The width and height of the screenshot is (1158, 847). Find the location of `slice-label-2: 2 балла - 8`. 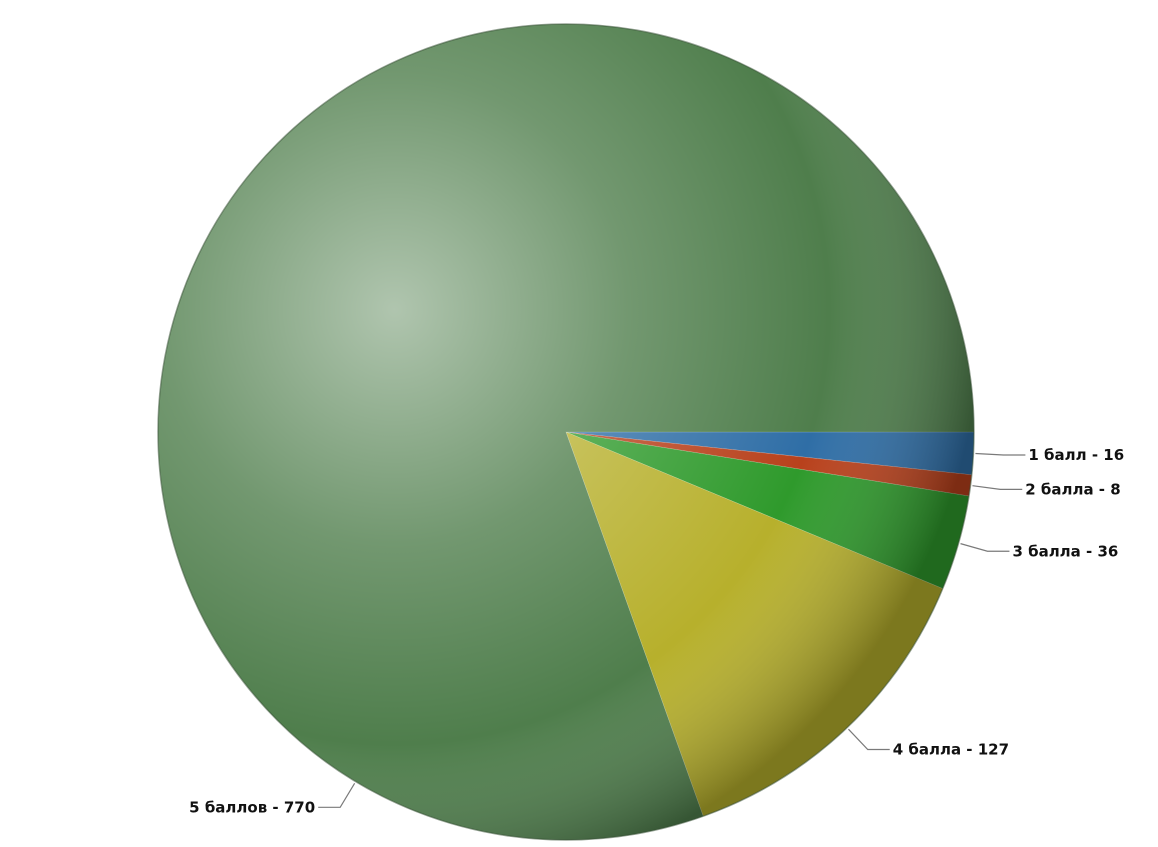

slice-label-2: 2 балла - 8 is located at coordinates (1072, 489).